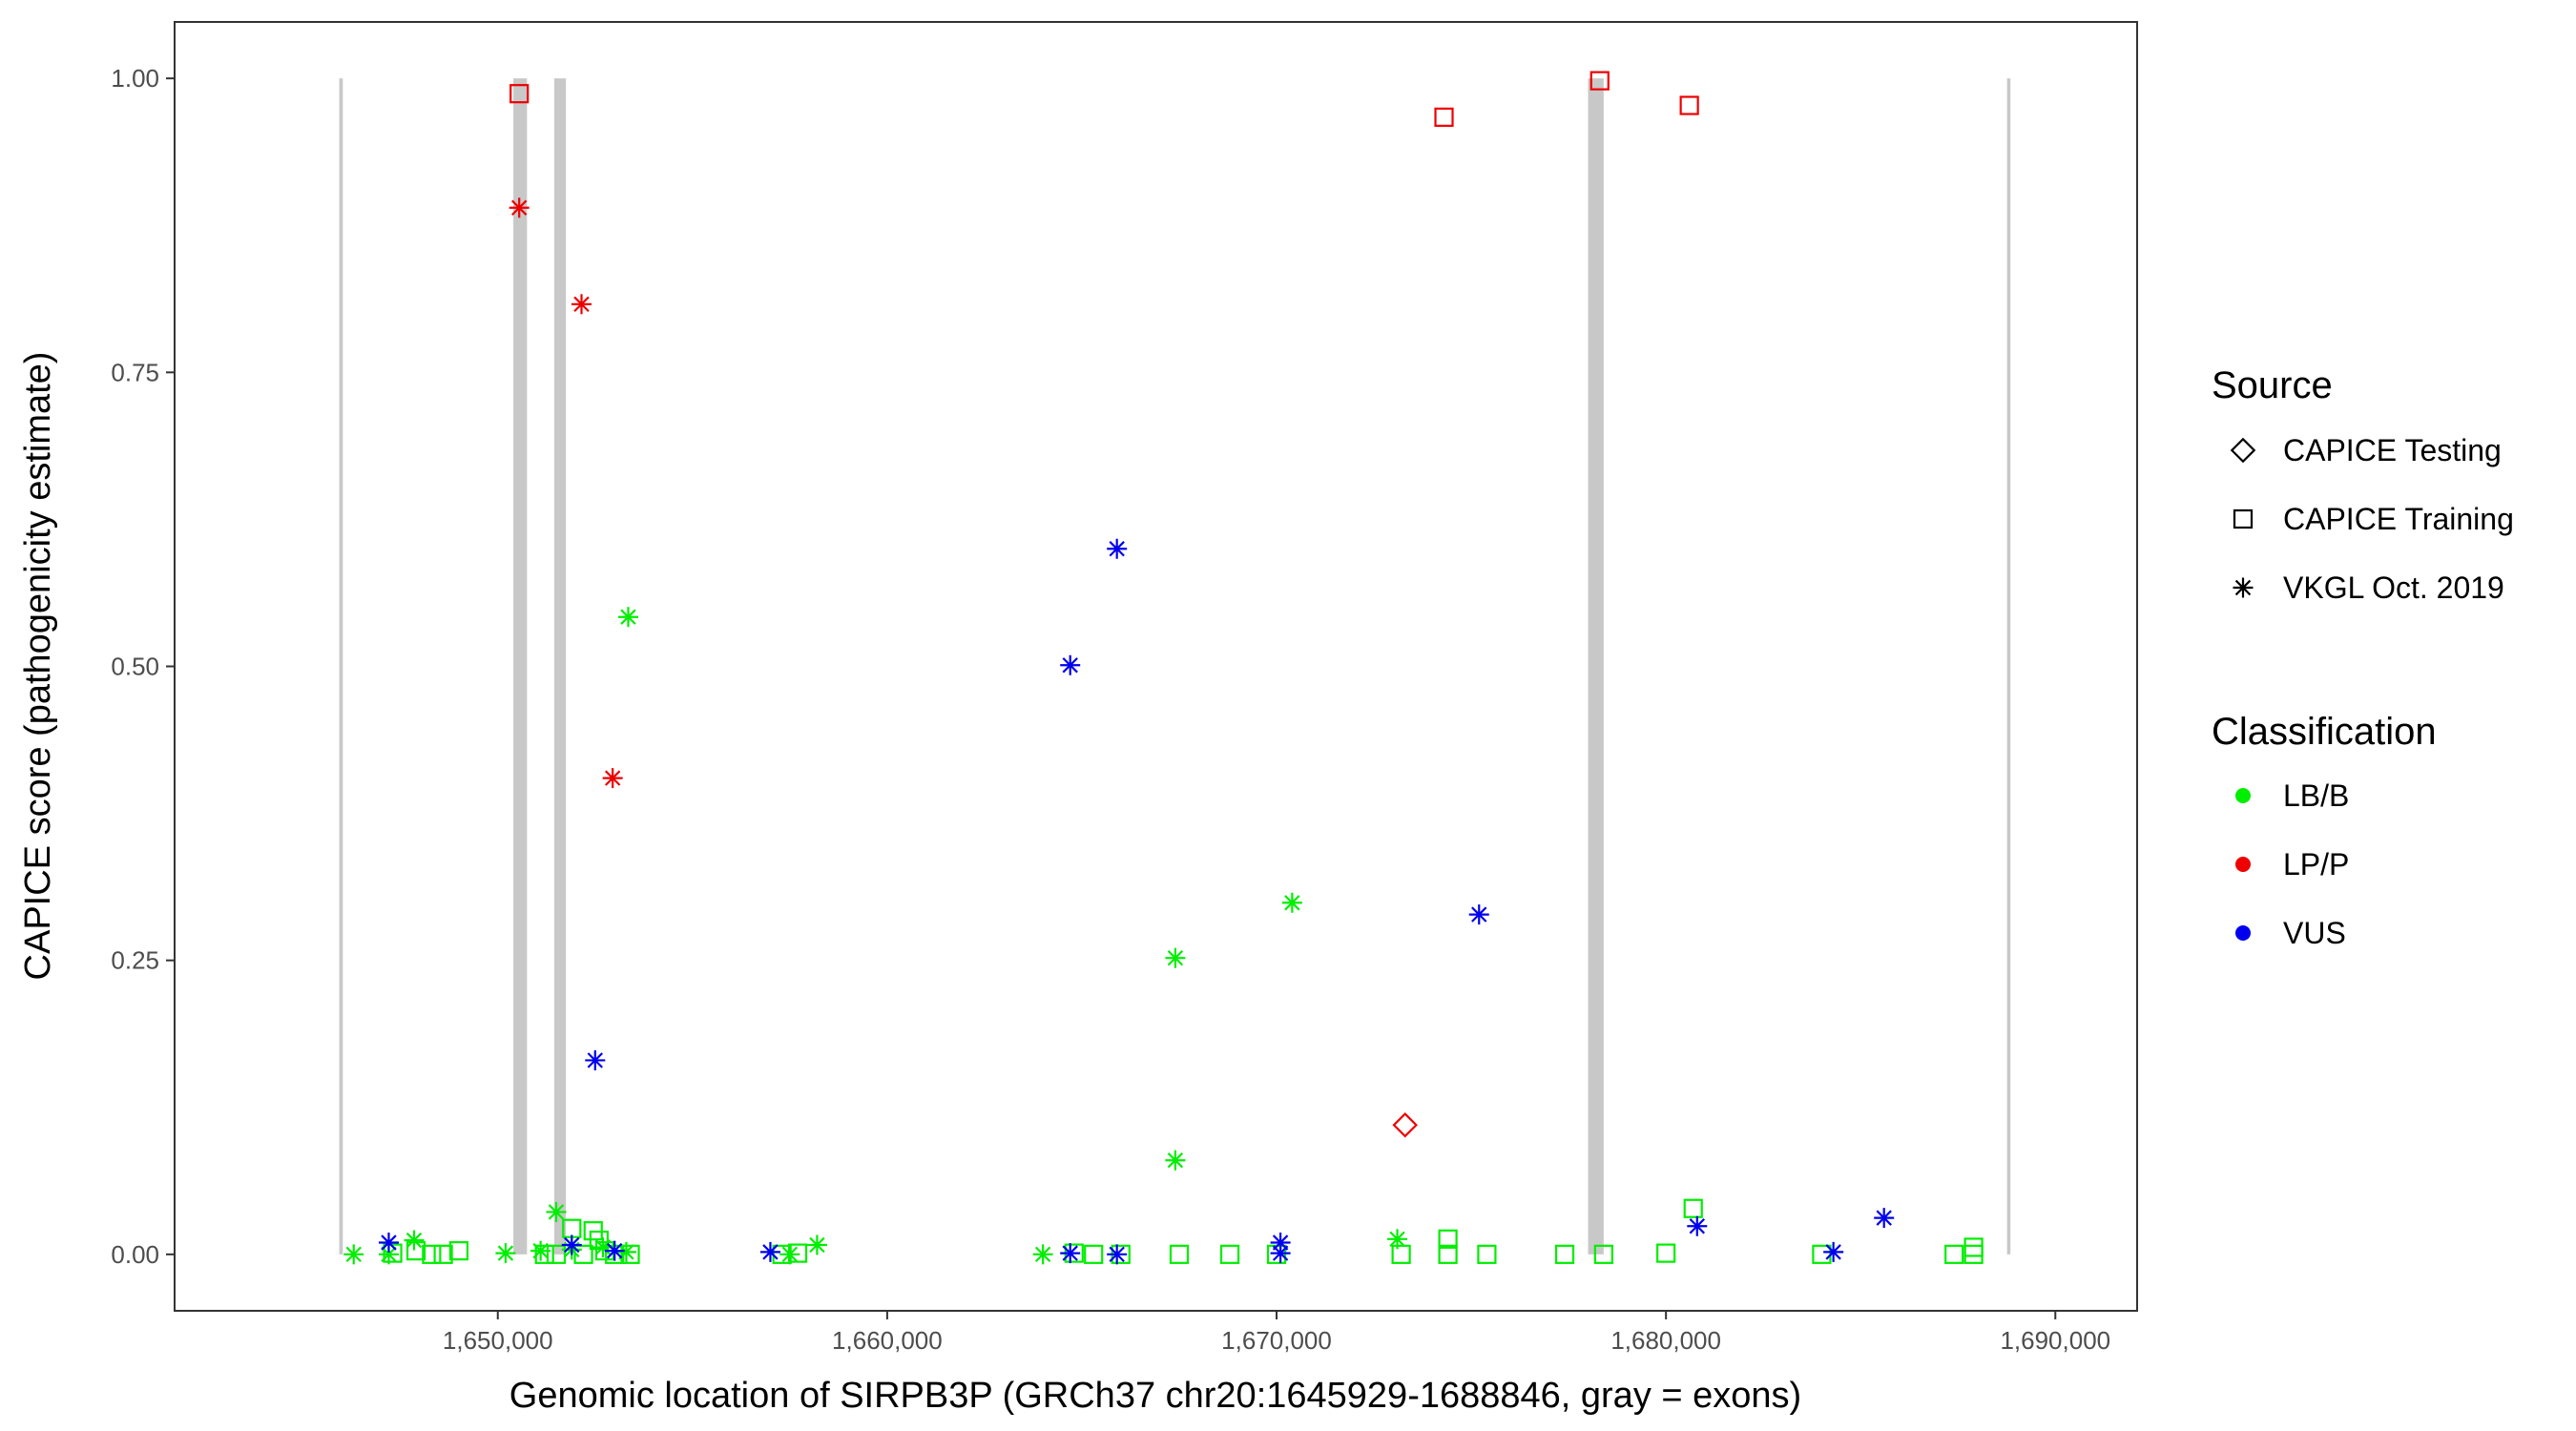  Describe the element at coordinates (2398, 519) in the screenshot. I see `legend-source-label: CAPICE Training` at that location.